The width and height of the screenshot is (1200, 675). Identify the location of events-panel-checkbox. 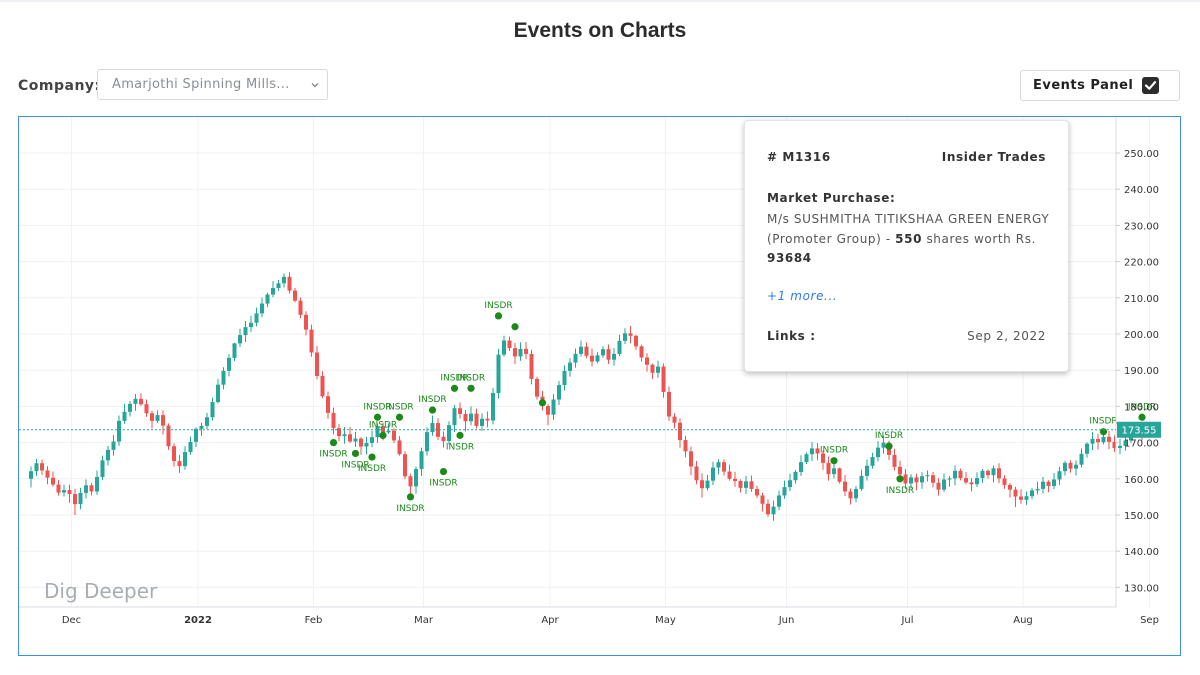
(1150, 85).